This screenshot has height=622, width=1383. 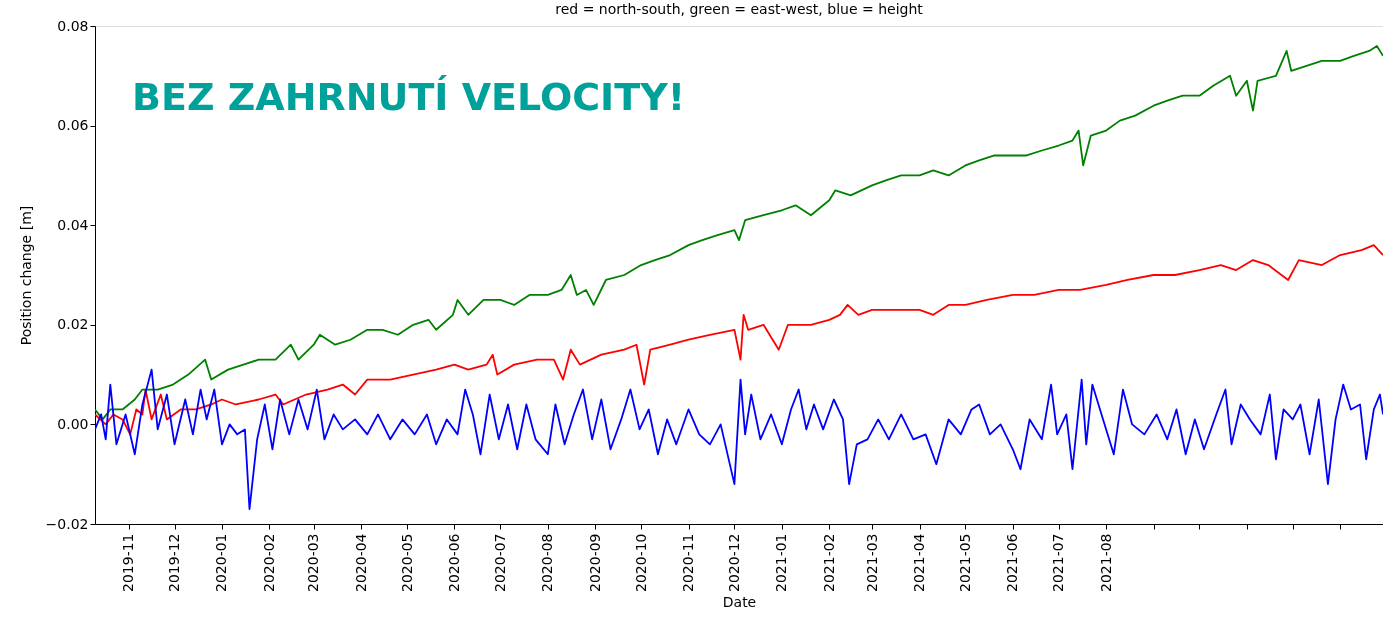 I want to click on x-tick-label: 2021-05, so click(x=964, y=562).